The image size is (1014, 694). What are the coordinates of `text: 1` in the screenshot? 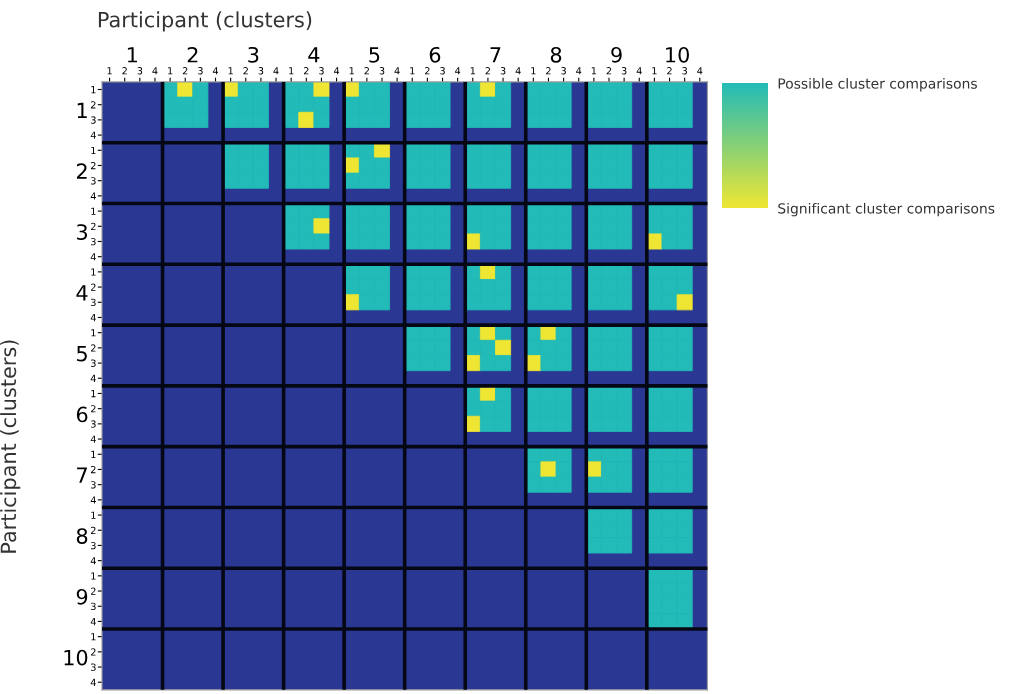 It's located at (132, 55).